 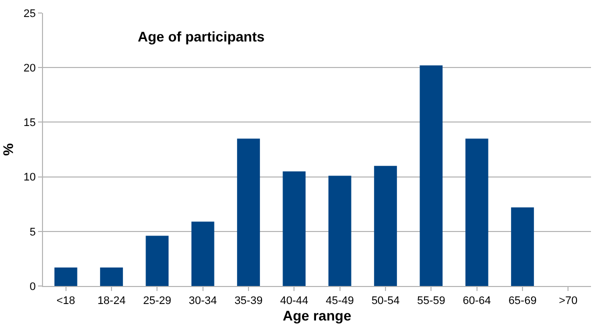 What do you see at coordinates (157, 301) in the screenshot?
I see `x-tick-label: 25-29` at bounding box center [157, 301].